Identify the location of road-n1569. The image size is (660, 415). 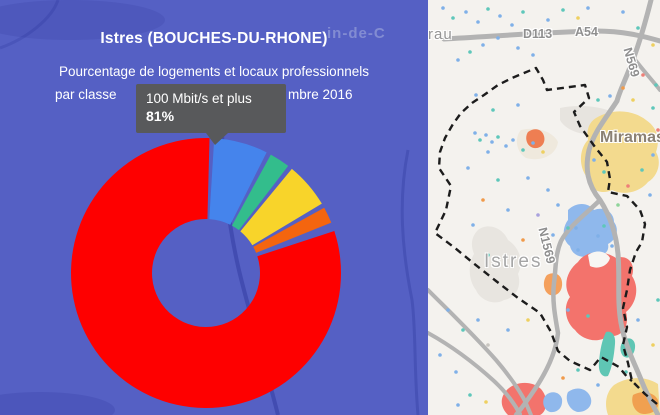
(558, 306).